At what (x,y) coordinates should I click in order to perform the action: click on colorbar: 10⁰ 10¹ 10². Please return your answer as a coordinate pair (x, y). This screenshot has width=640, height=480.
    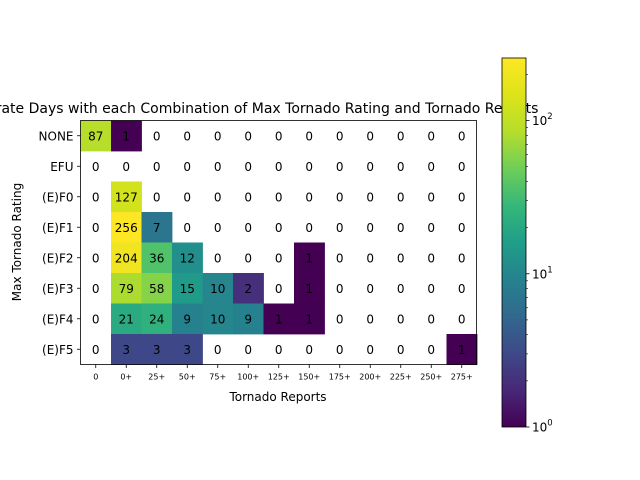
    Looking at the image, I should click on (527, 246).